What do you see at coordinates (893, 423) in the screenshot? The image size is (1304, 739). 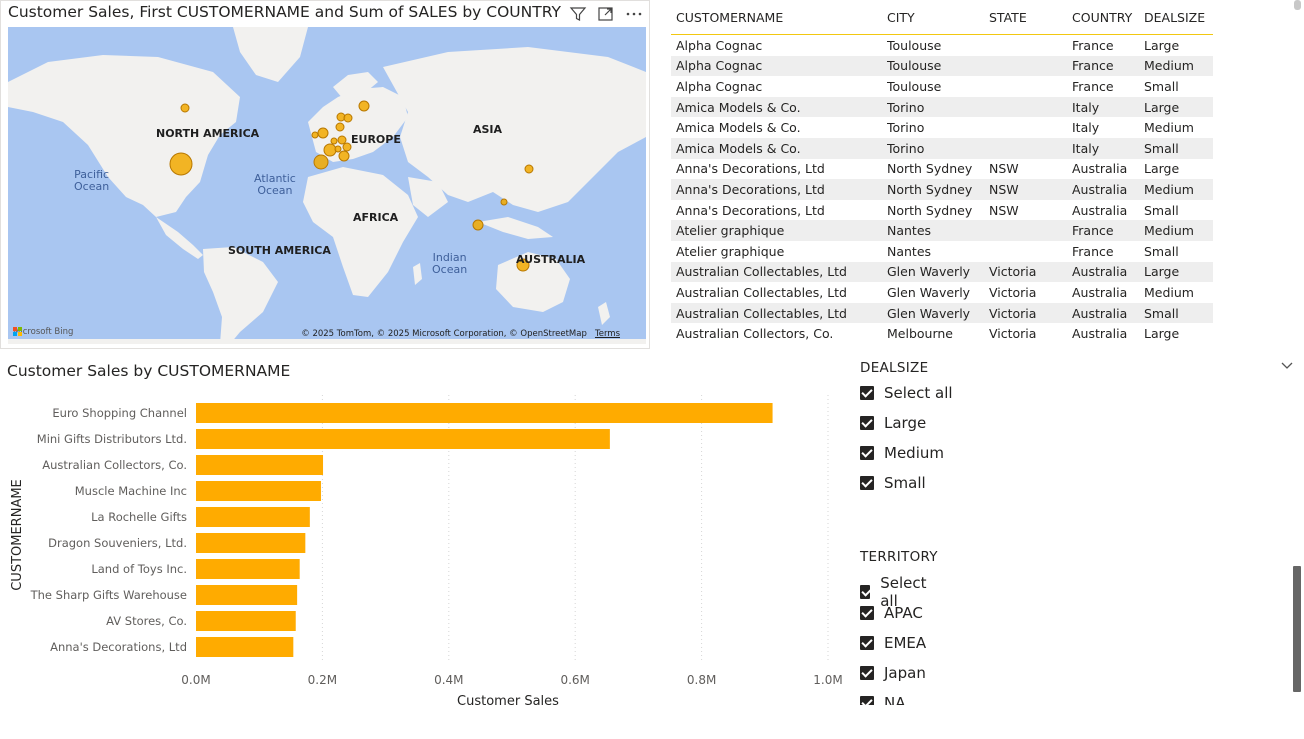 I see `dealsize-slicer-item: Large` at bounding box center [893, 423].